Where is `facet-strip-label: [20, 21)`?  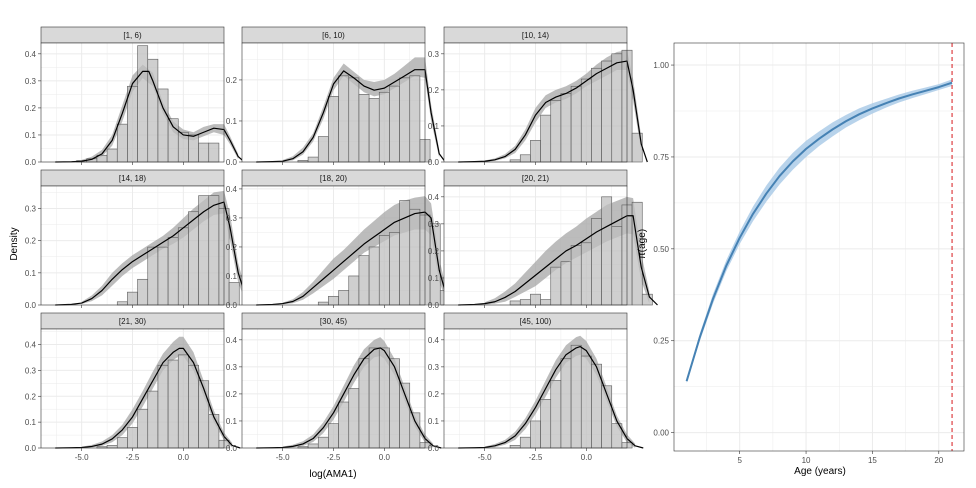 facet-strip-label: [20, 21) is located at coordinates (535, 178).